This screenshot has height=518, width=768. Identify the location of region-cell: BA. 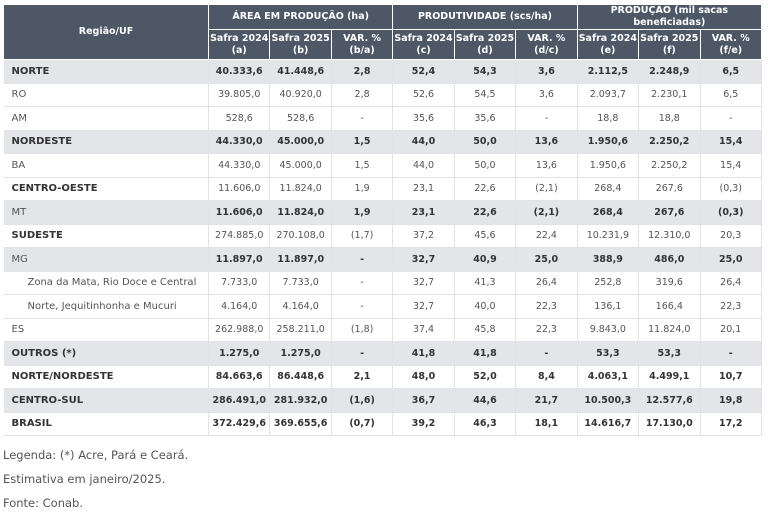
(106, 165).